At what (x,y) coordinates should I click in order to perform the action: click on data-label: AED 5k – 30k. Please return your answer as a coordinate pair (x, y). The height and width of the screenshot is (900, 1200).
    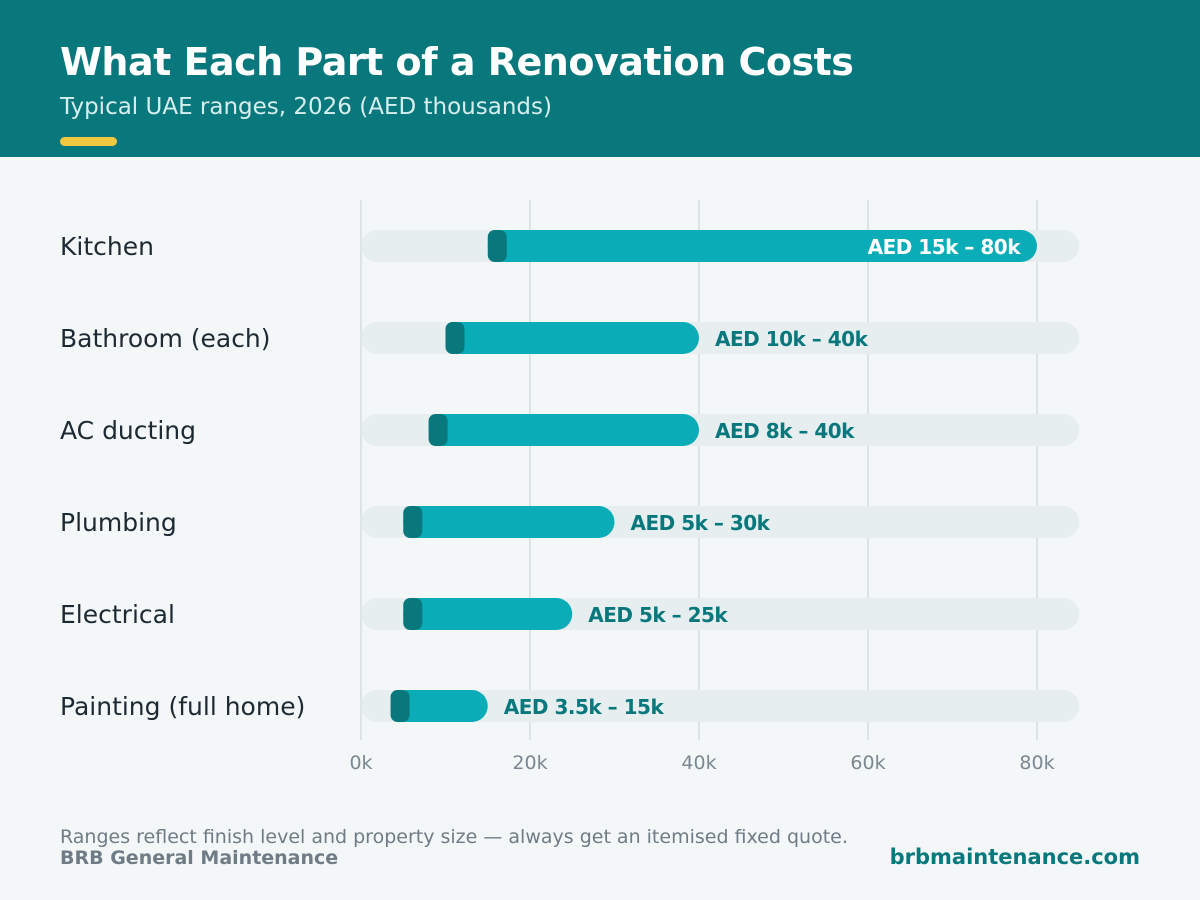
    Looking at the image, I should click on (701, 523).